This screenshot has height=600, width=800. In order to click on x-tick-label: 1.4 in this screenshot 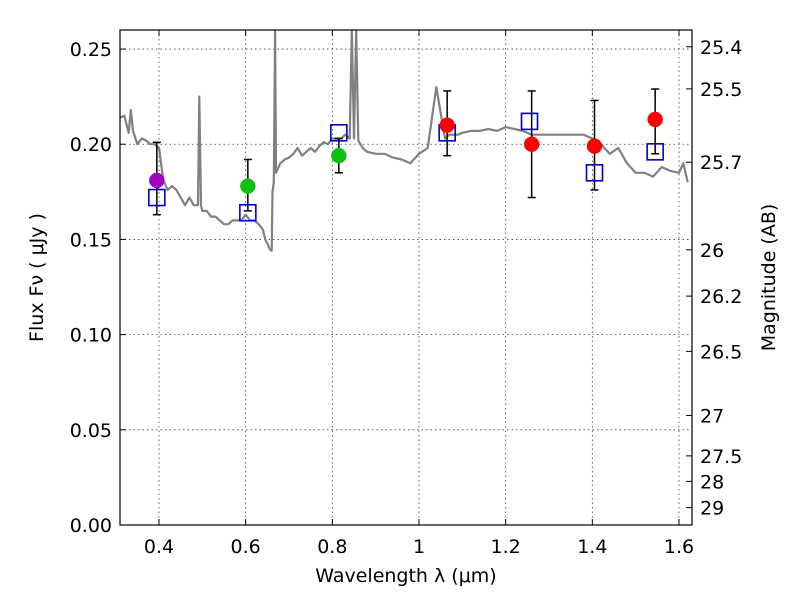, I will do `click(592, 547)`.